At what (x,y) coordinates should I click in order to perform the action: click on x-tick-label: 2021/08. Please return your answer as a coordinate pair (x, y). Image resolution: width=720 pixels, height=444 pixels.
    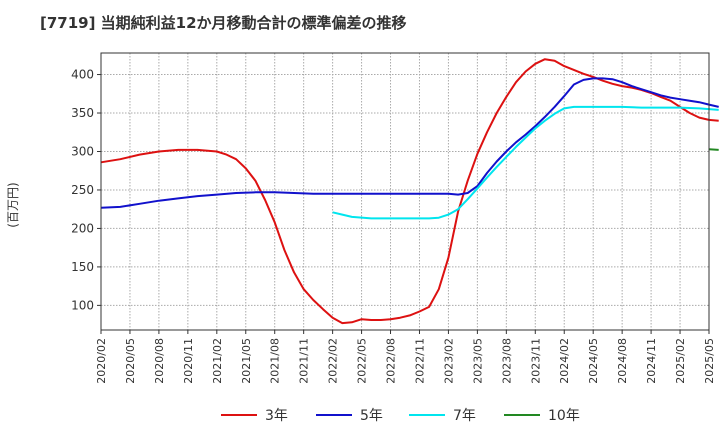
    Looking at the image, I should click on (275, 361).